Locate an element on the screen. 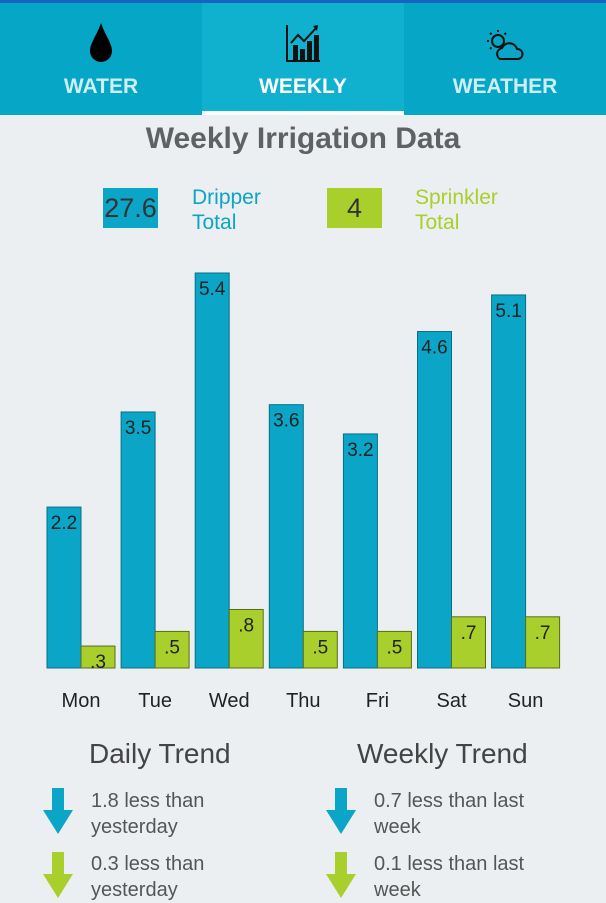 Image resolution: width=606 pixels, height=903 pixels. water-drop-icon is located at coordinates (101, 33).